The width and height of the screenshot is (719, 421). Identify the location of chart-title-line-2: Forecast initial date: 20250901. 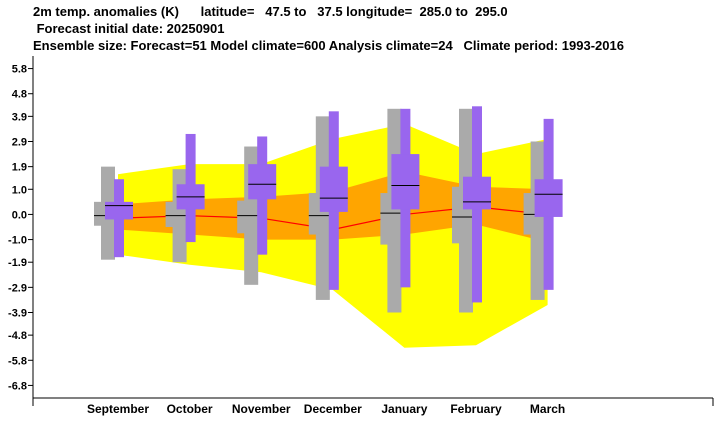
(129, 28).